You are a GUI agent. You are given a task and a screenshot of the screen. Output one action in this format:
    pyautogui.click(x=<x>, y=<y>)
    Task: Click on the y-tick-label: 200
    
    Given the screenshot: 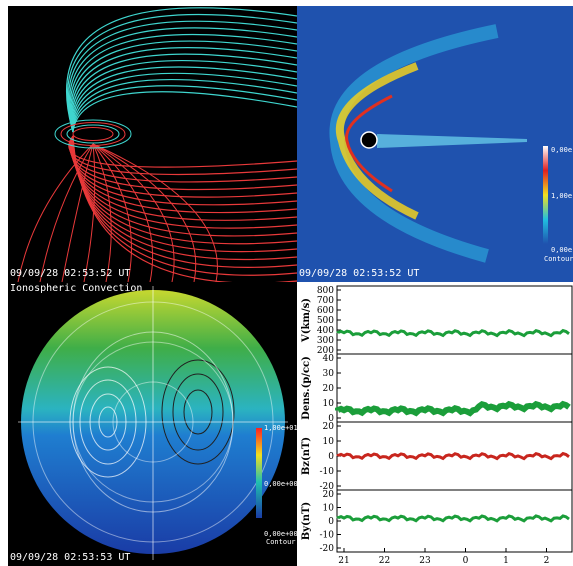 What is the action you would take?
    pyautogui.click(x=325, y=351)
    